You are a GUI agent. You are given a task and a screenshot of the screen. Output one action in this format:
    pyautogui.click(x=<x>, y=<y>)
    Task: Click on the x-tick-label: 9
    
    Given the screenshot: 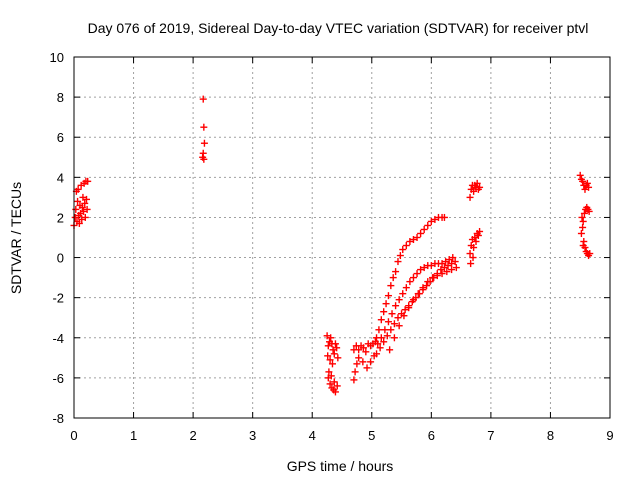 What is the action you would take?
    pyautogui.click(x=609, y=435)
    